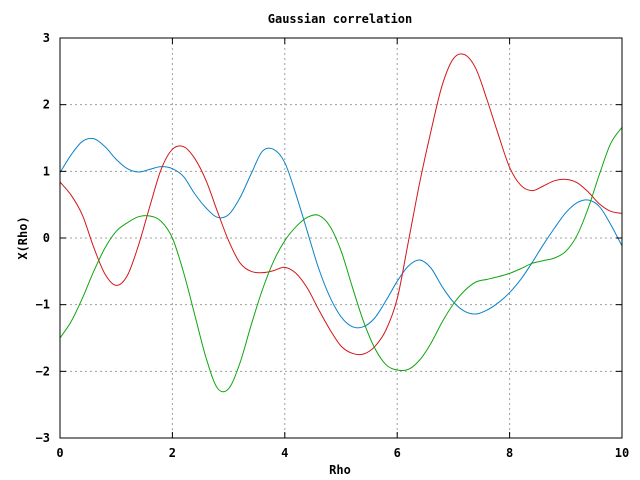 This screenshot has height=480, width=640. What do you see at coordinates (340, 19) in the screenshot?
I see `chart-title: Gaussian correlation` at bounding box center [340, 19].